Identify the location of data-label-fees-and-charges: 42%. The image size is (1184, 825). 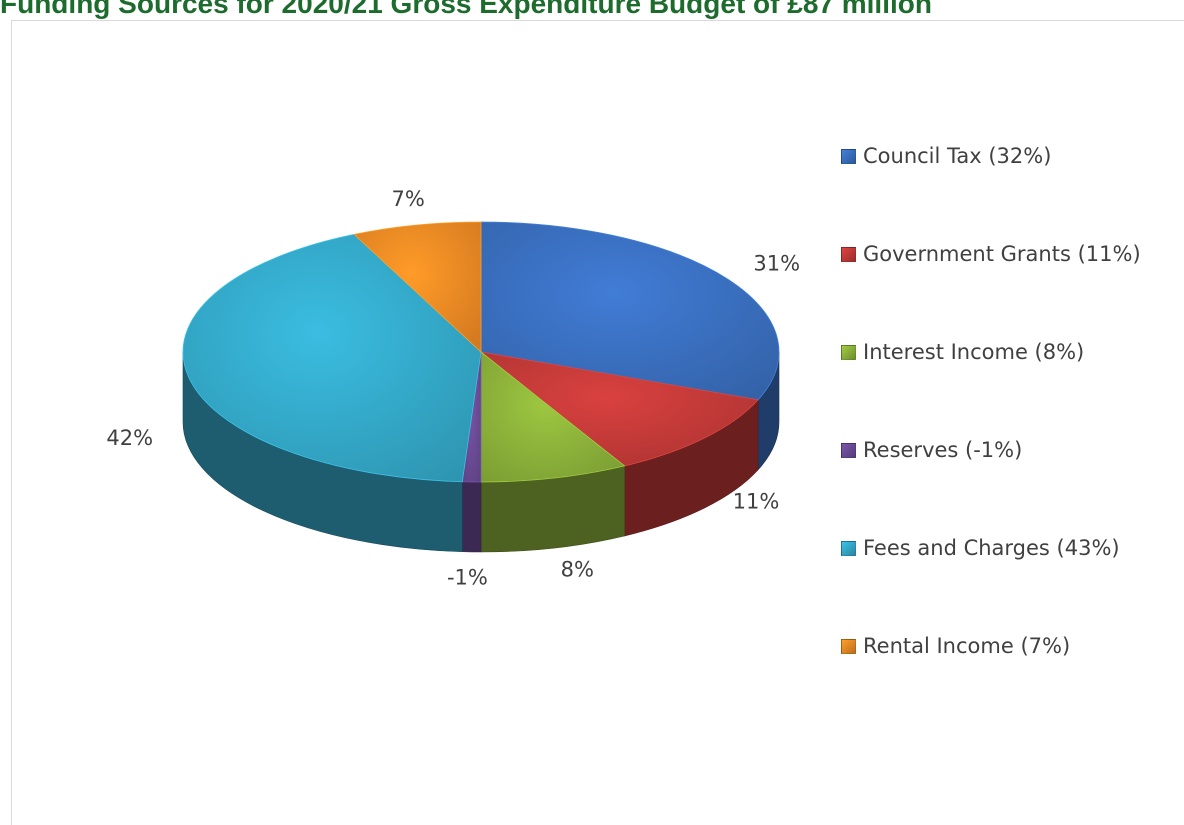
(129, 438).